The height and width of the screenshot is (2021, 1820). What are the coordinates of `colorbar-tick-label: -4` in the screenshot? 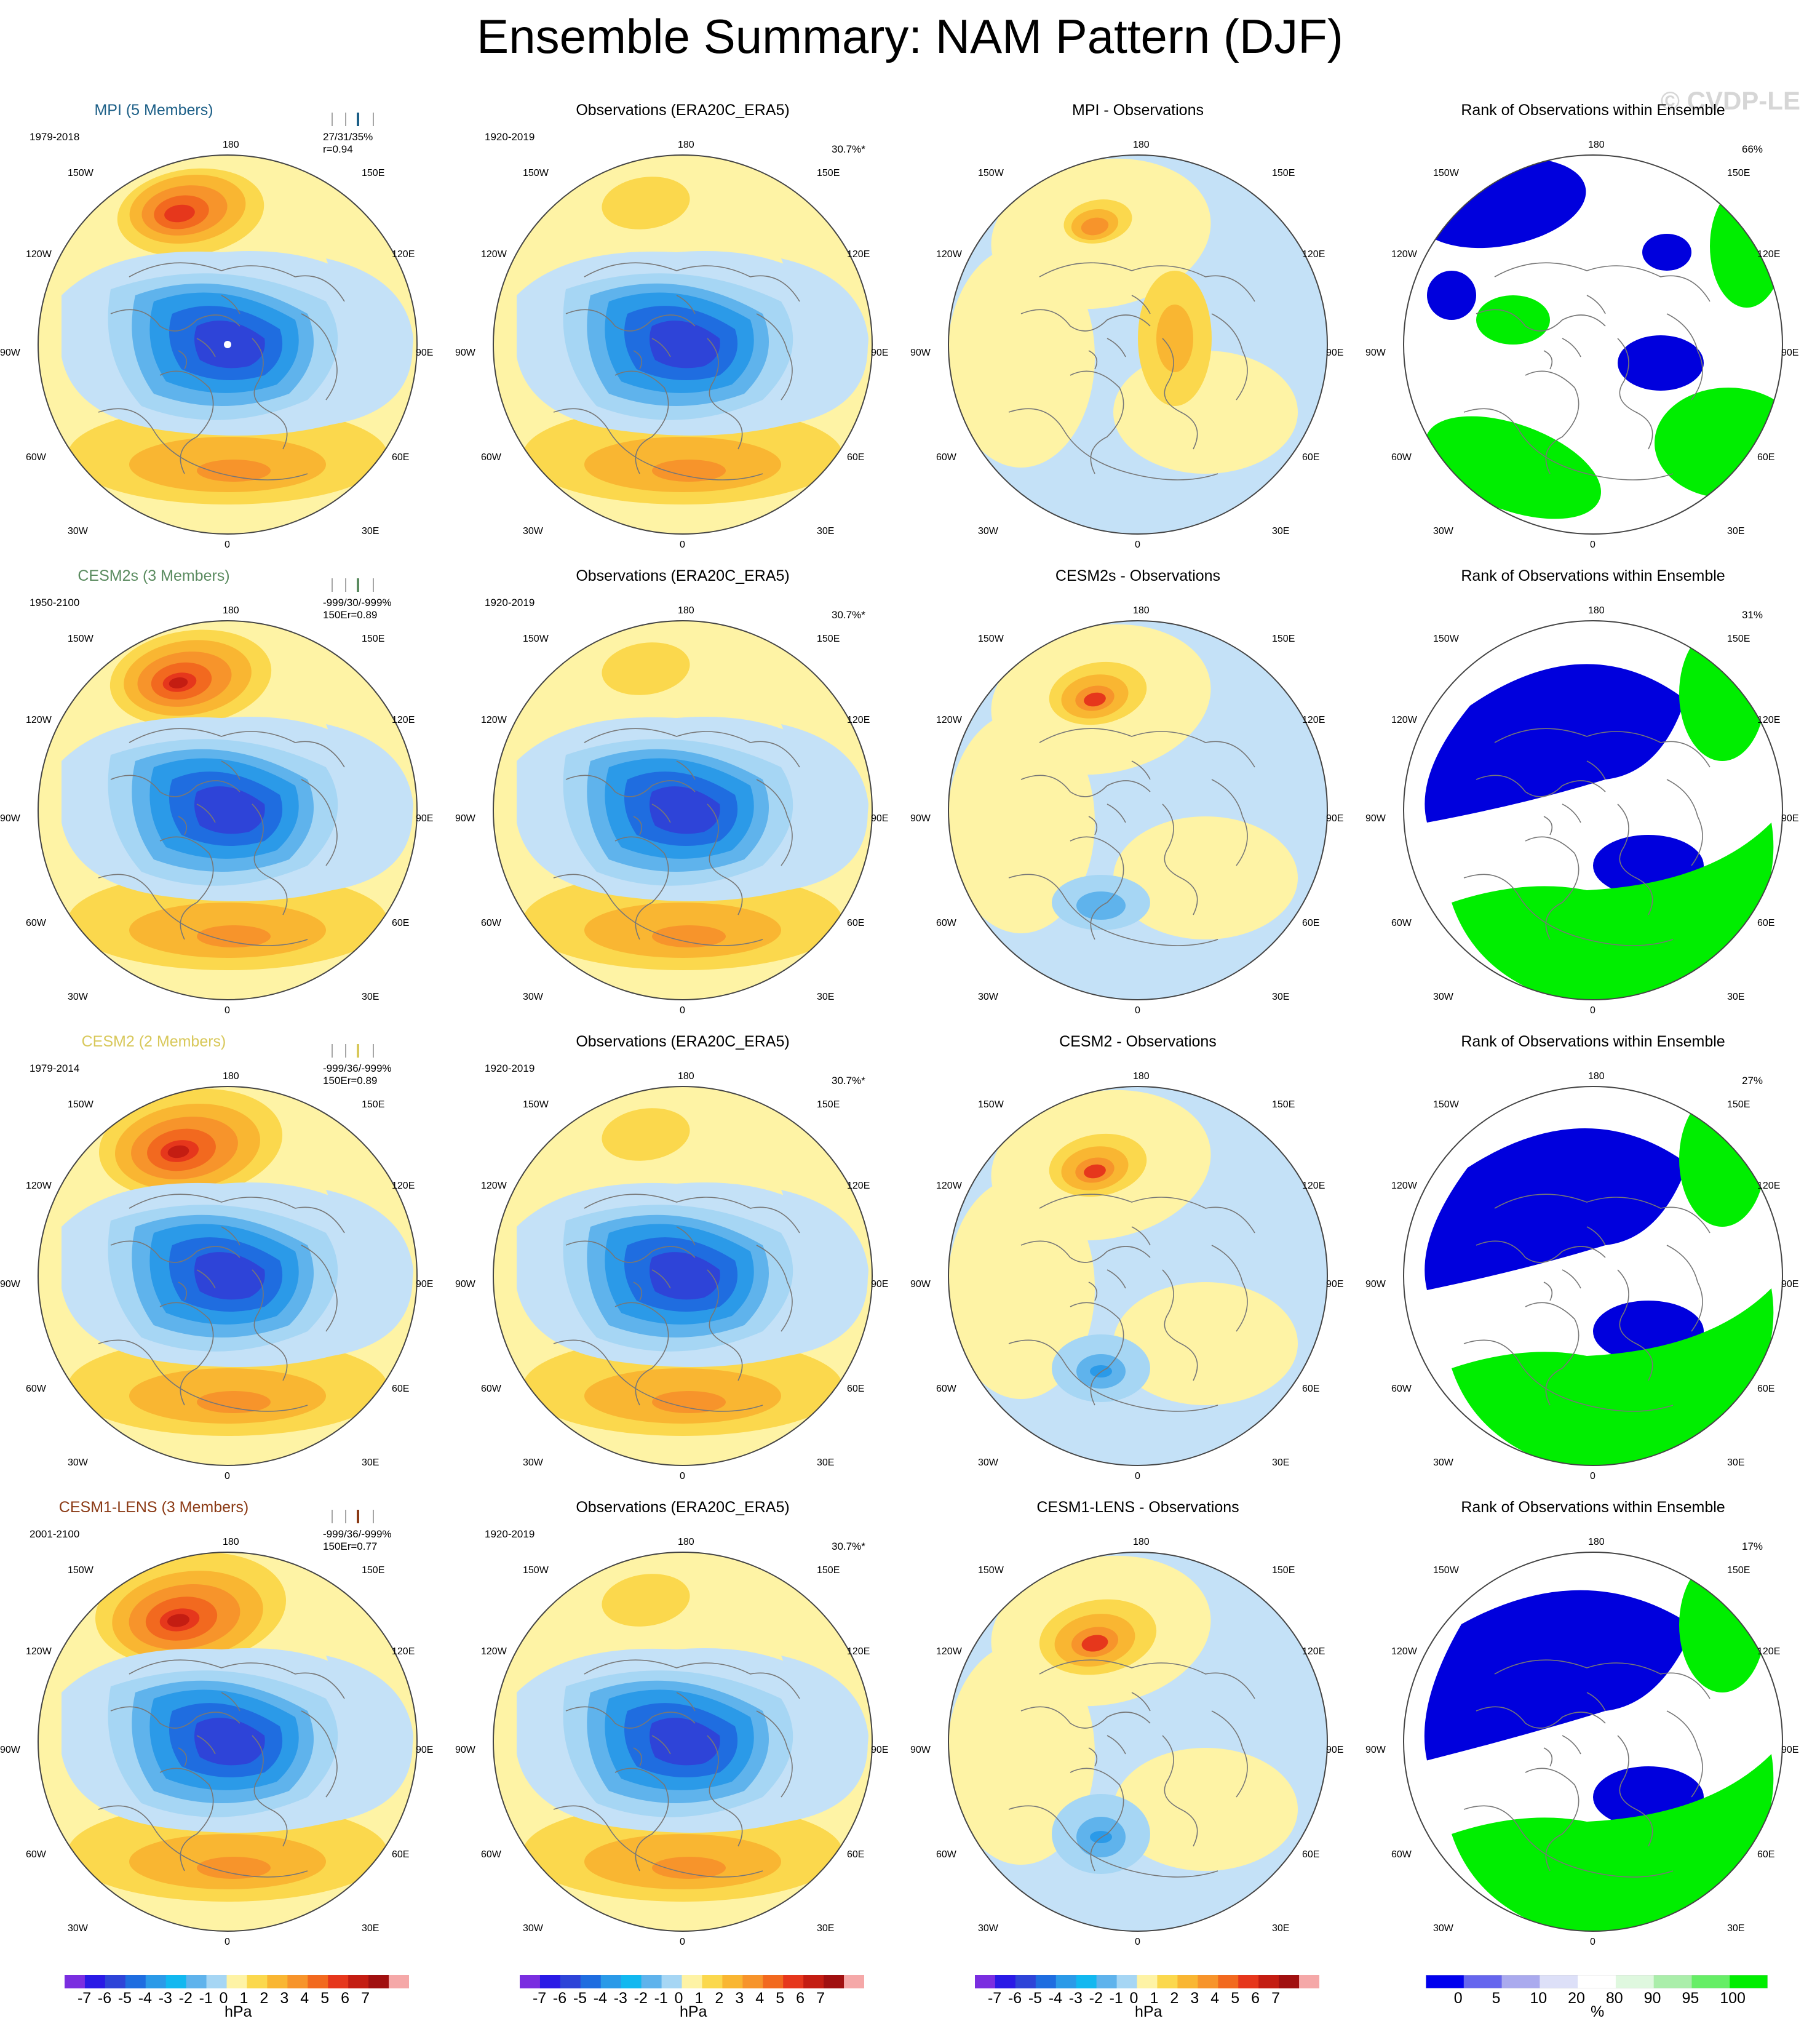 It's located at (1055, 1998).